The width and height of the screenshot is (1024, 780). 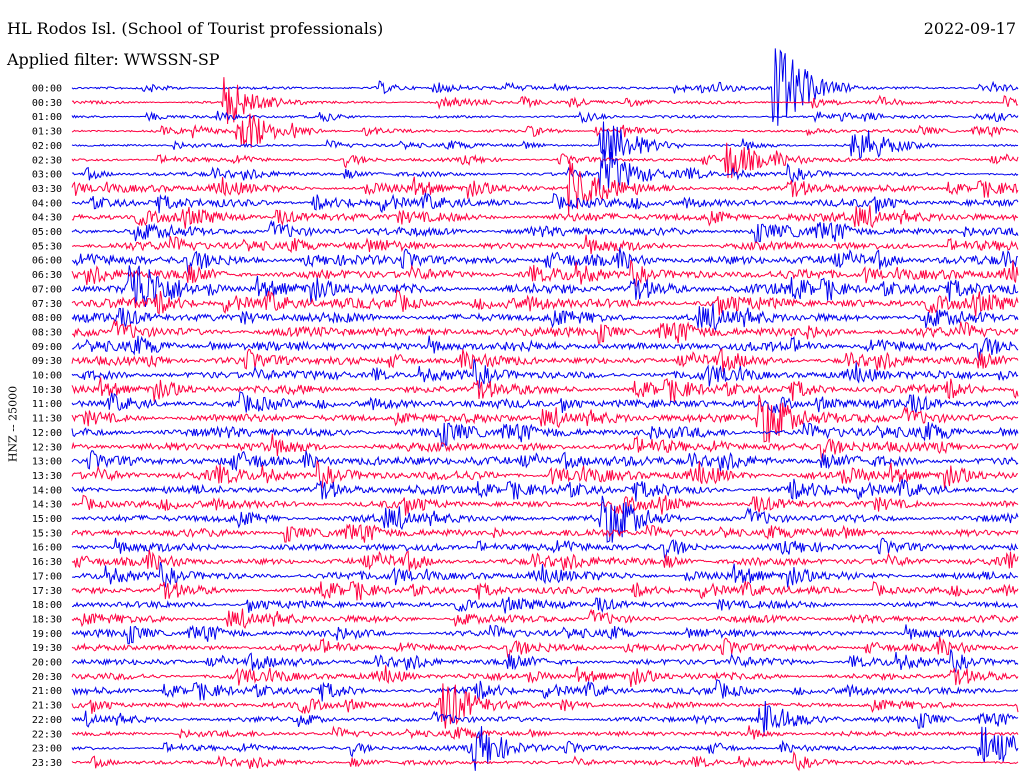 What do you see at coordinates (47, 476) in the screenshot?
I see `time-tick-label: 13:30` at bounding box center [47, 476].